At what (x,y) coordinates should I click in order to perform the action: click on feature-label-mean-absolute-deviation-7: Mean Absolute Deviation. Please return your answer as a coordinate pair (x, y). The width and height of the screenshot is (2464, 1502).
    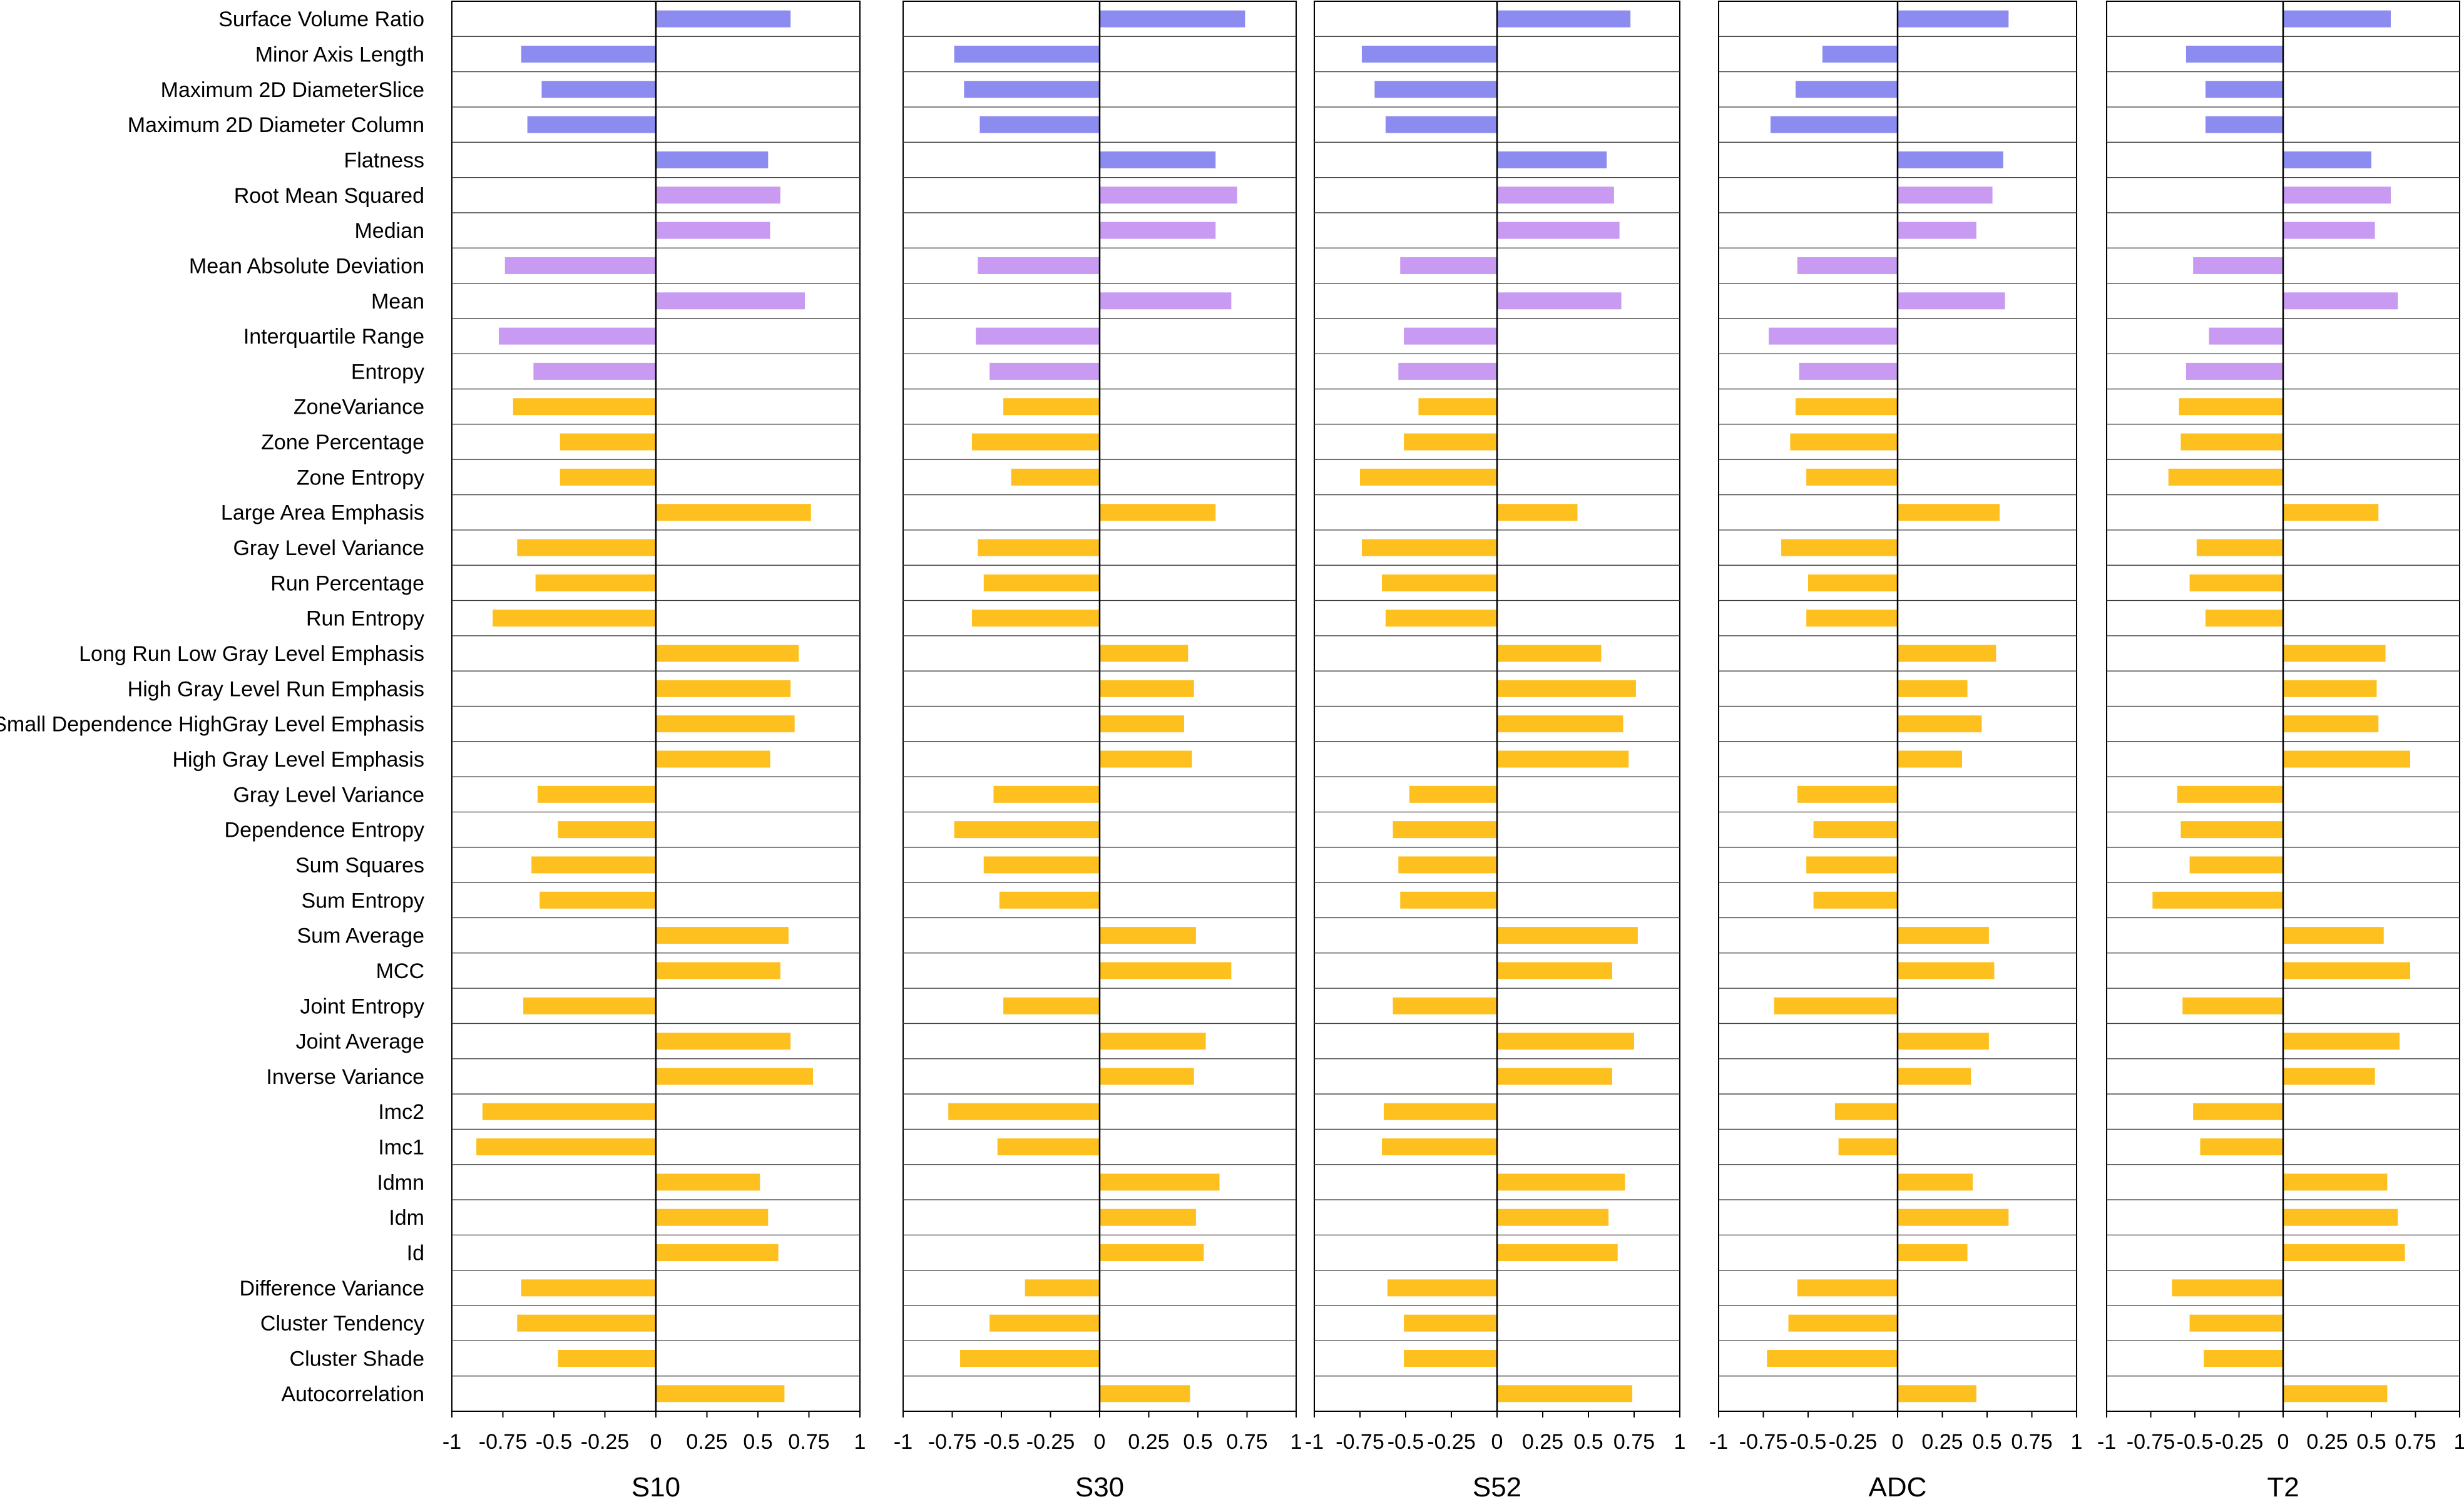
    Looking at the image, I should click on (306, 266).